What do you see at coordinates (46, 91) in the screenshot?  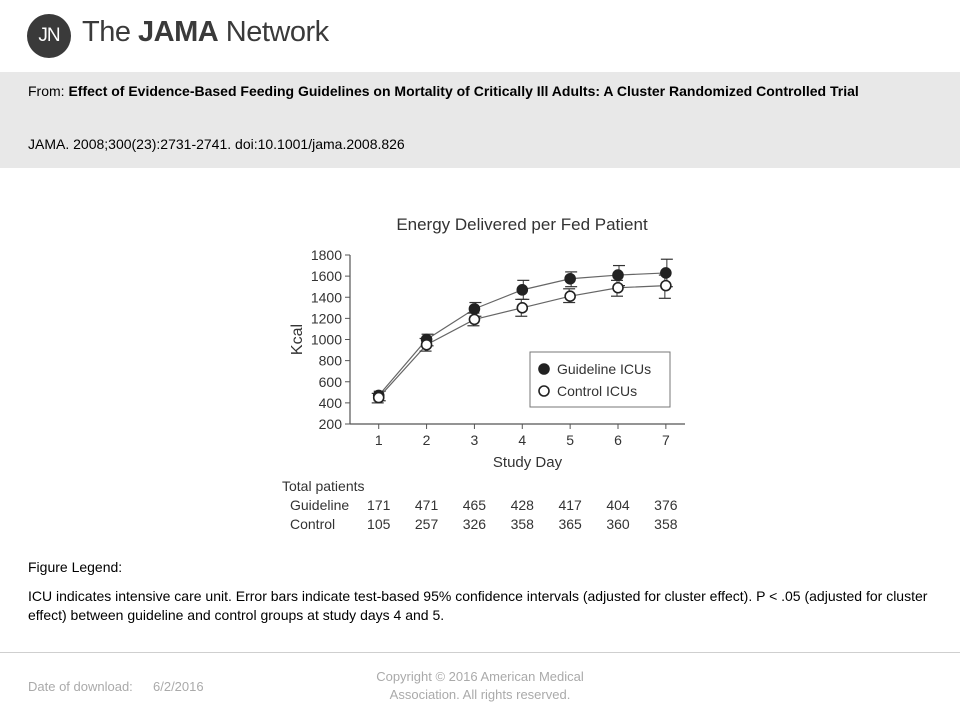 I see `from-label: From:` at bounding box center [46, 91].